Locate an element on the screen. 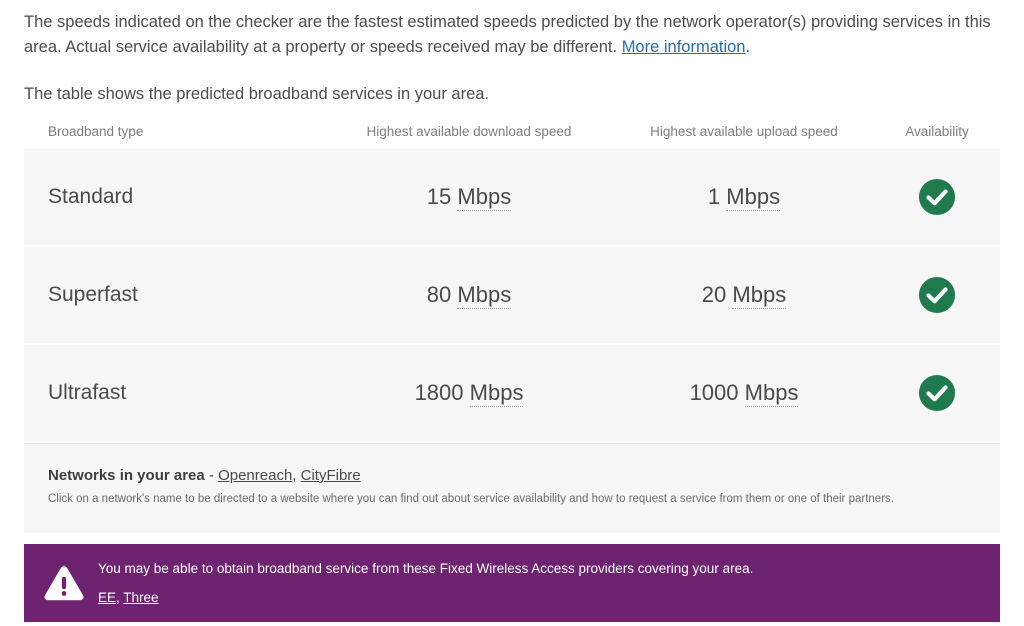  cell-broadband-type: Ultrafast is located at coordinates (174, 393).